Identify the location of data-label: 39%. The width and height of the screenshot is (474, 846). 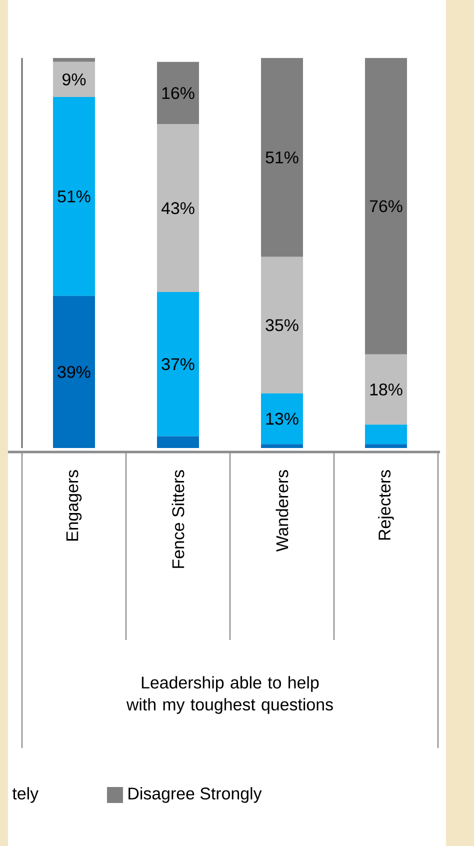
(74, 372).